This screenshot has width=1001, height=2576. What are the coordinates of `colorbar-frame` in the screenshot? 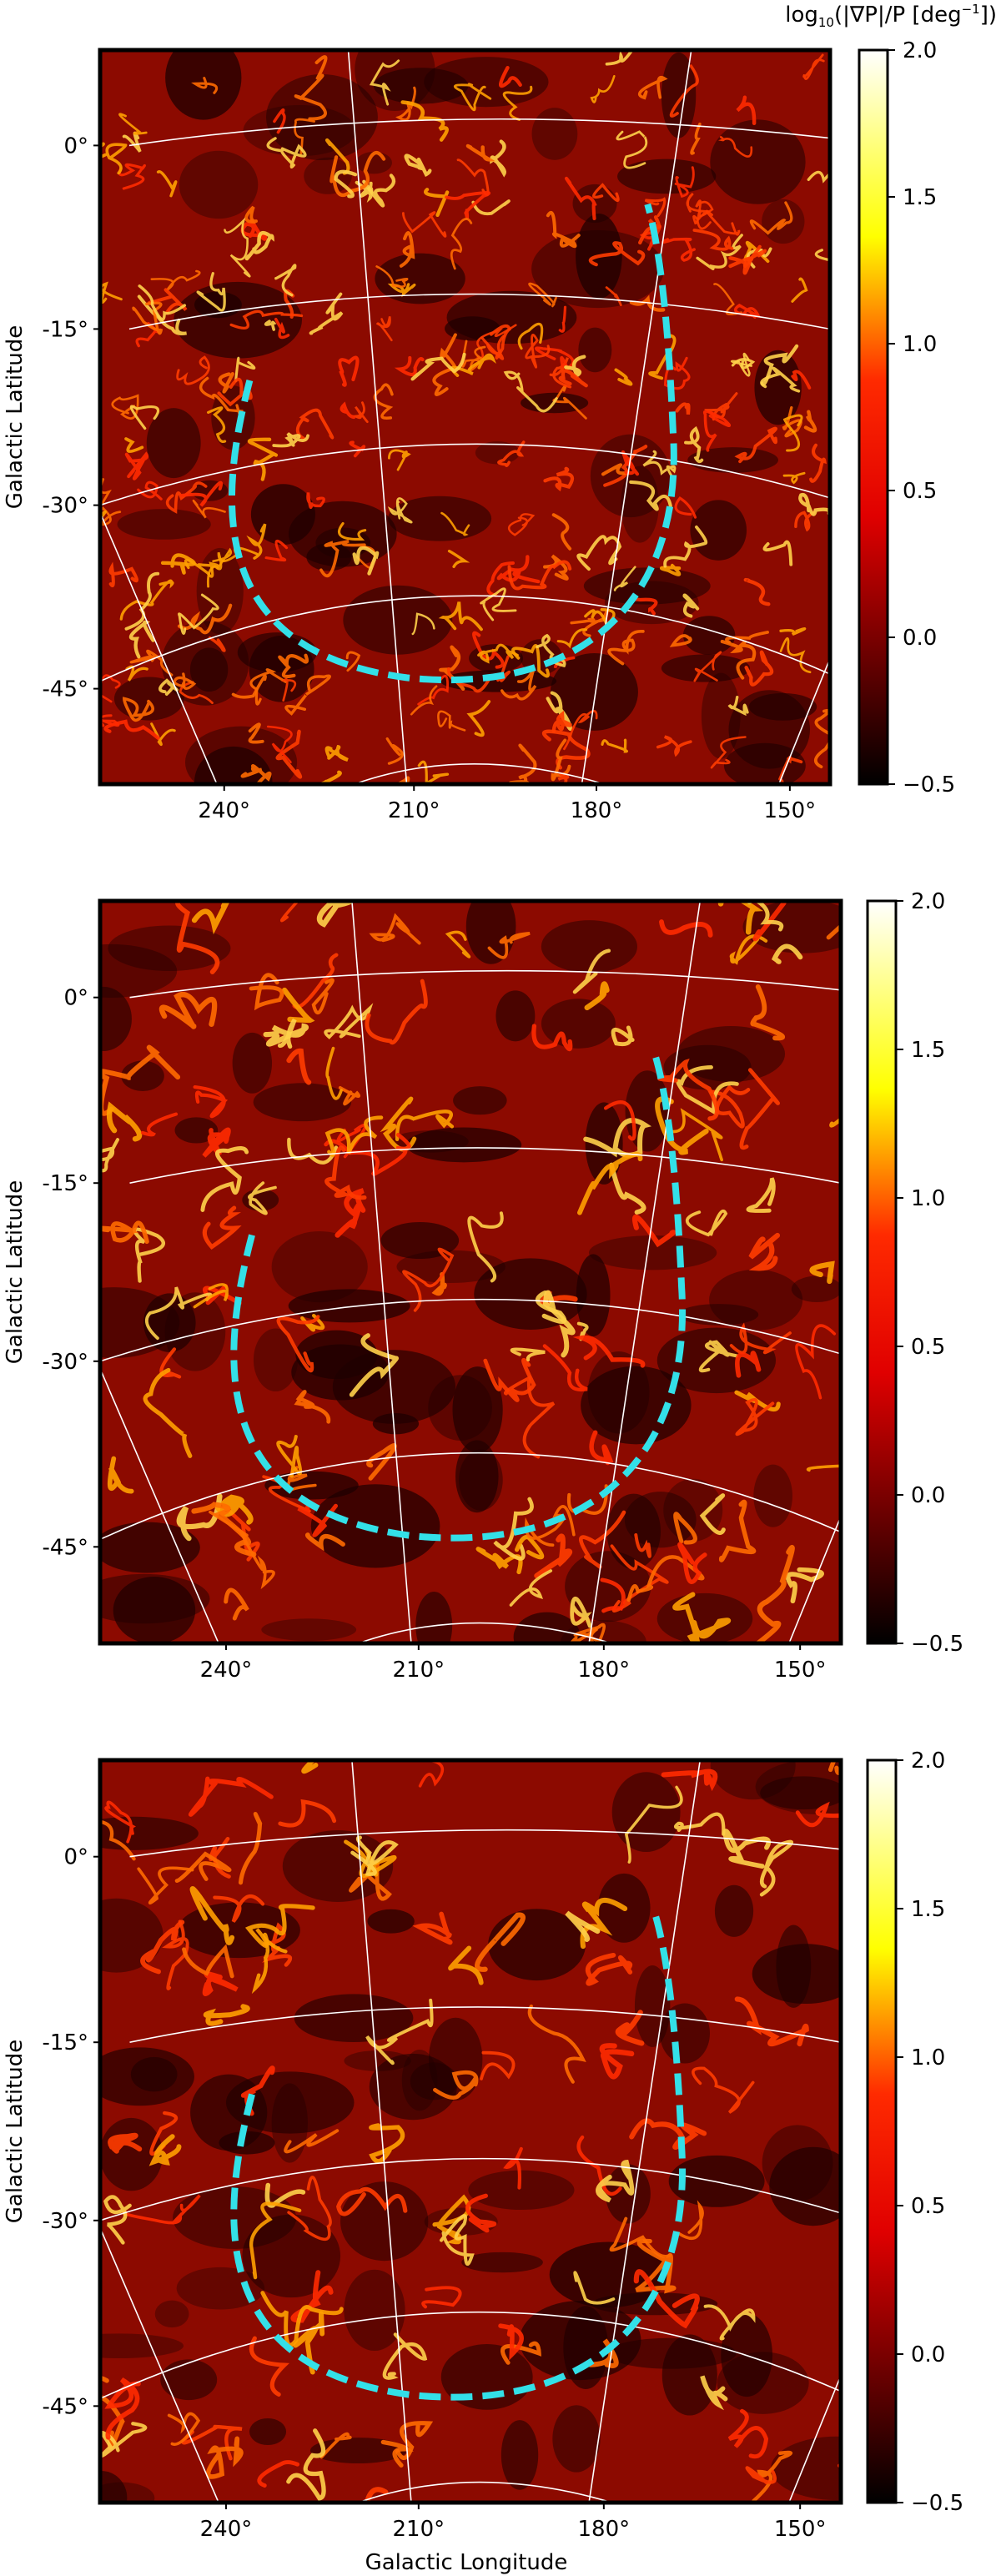 It's located at (882, 1272).